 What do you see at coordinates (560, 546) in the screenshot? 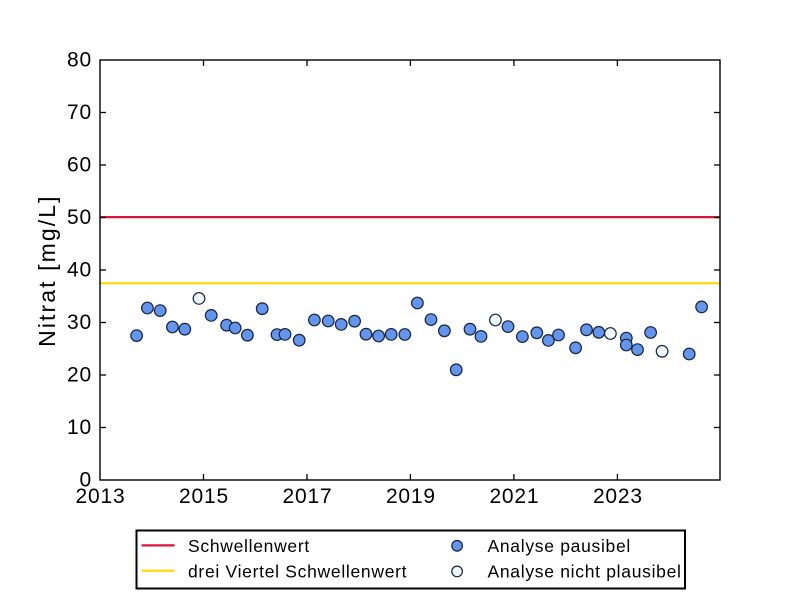
I see `svg-text: Analyse pausibel` at bounding box center [560, 546].